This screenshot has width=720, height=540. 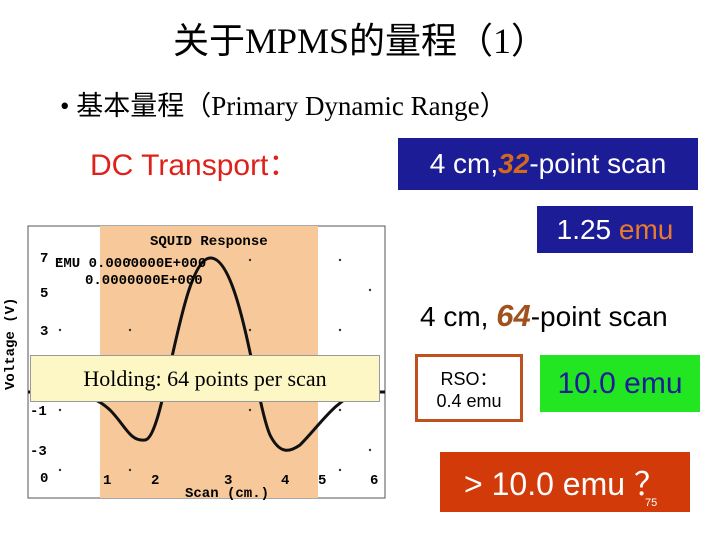 I want to click on rso-box: RSO： 0.4 emu, so click(x=469, y=388).